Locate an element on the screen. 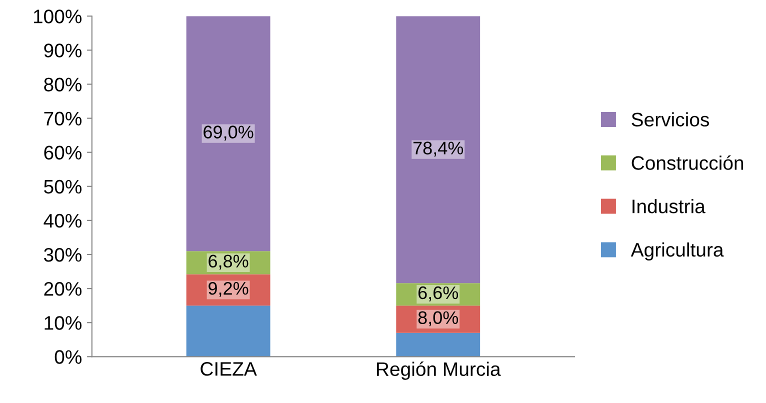 The height and width of the screenshot is (403, 766). legend-label: Construcción is located at coordinates (688, 162).